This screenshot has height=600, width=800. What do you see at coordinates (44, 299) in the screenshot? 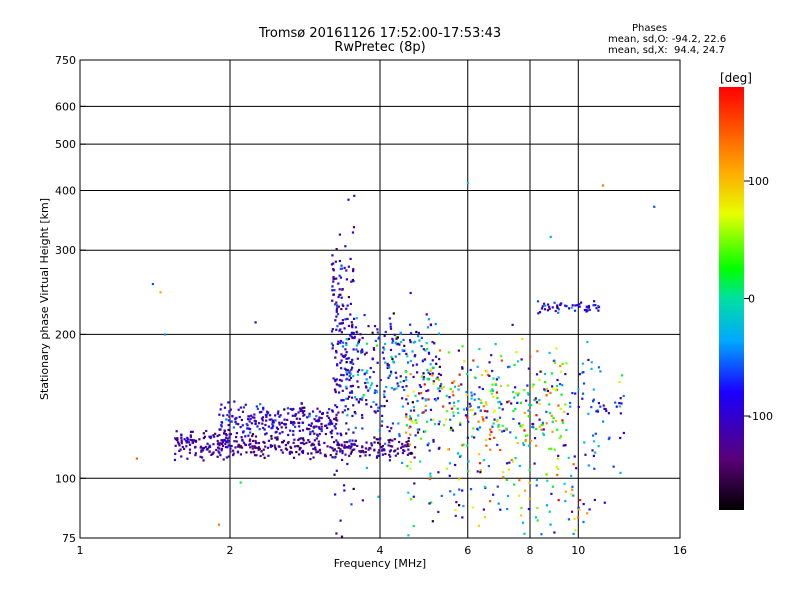
I see `y-axis-label: Stationary phase Virtual Height [km]` at bounding box center [44, 299].